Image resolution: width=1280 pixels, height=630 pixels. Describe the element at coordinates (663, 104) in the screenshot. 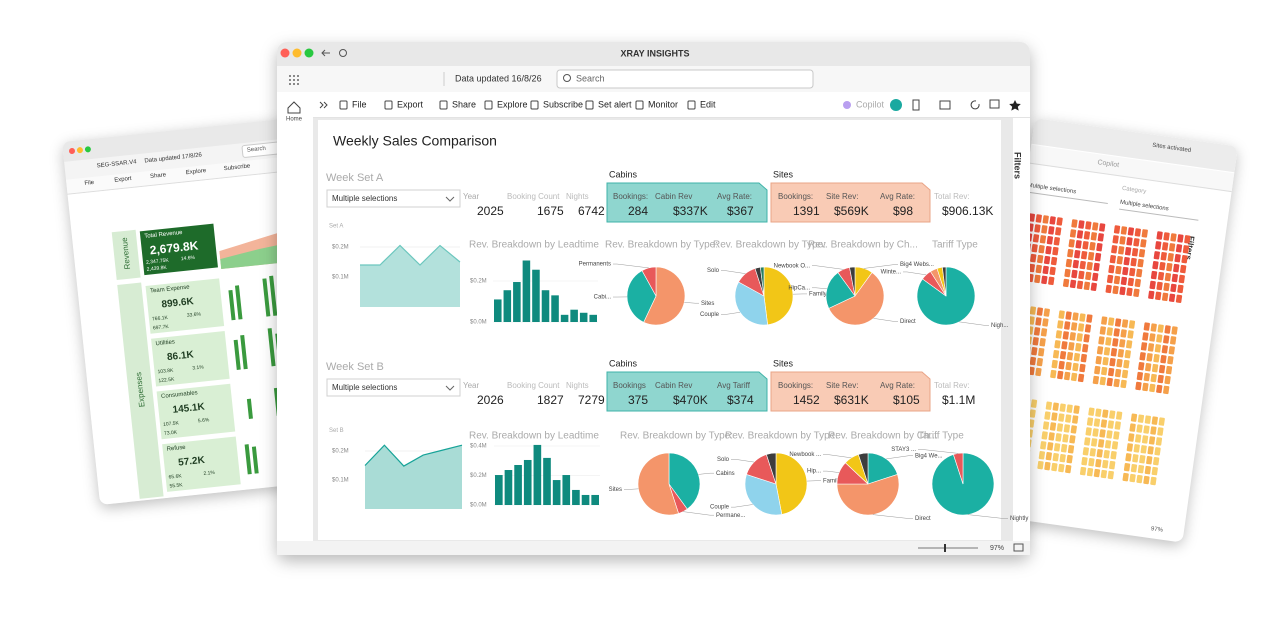

I see `toolbar-item: Monitor` at that location.